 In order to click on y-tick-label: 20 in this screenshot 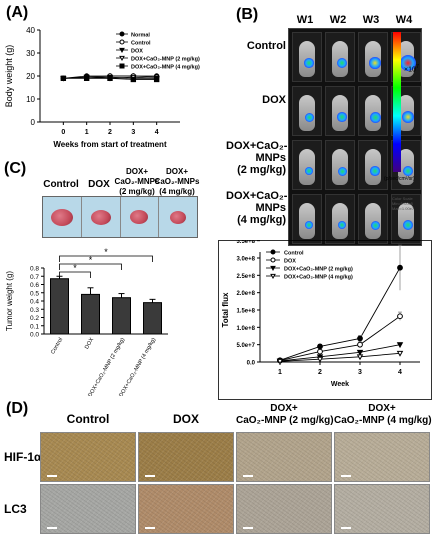, I will do `click(30, 76)`.